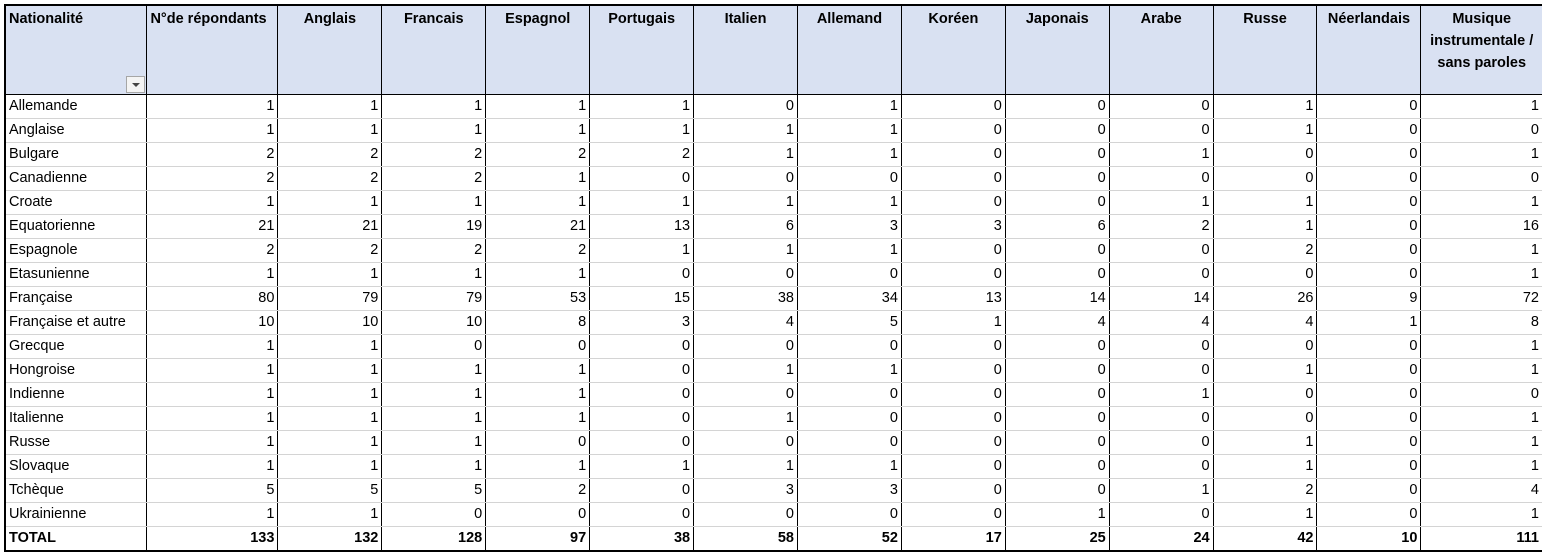  I want to click on nationality-cell: Russe, so click(75, 442).